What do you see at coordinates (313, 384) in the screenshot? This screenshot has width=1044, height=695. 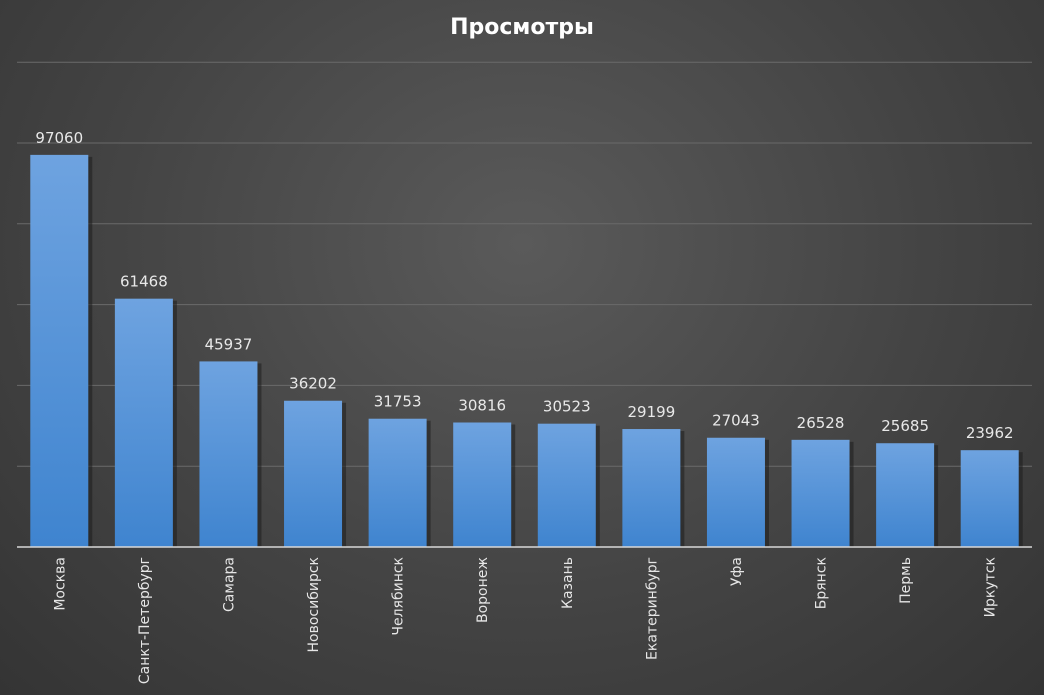 I see `data-label: 36202` at bounding box center [313, 384].